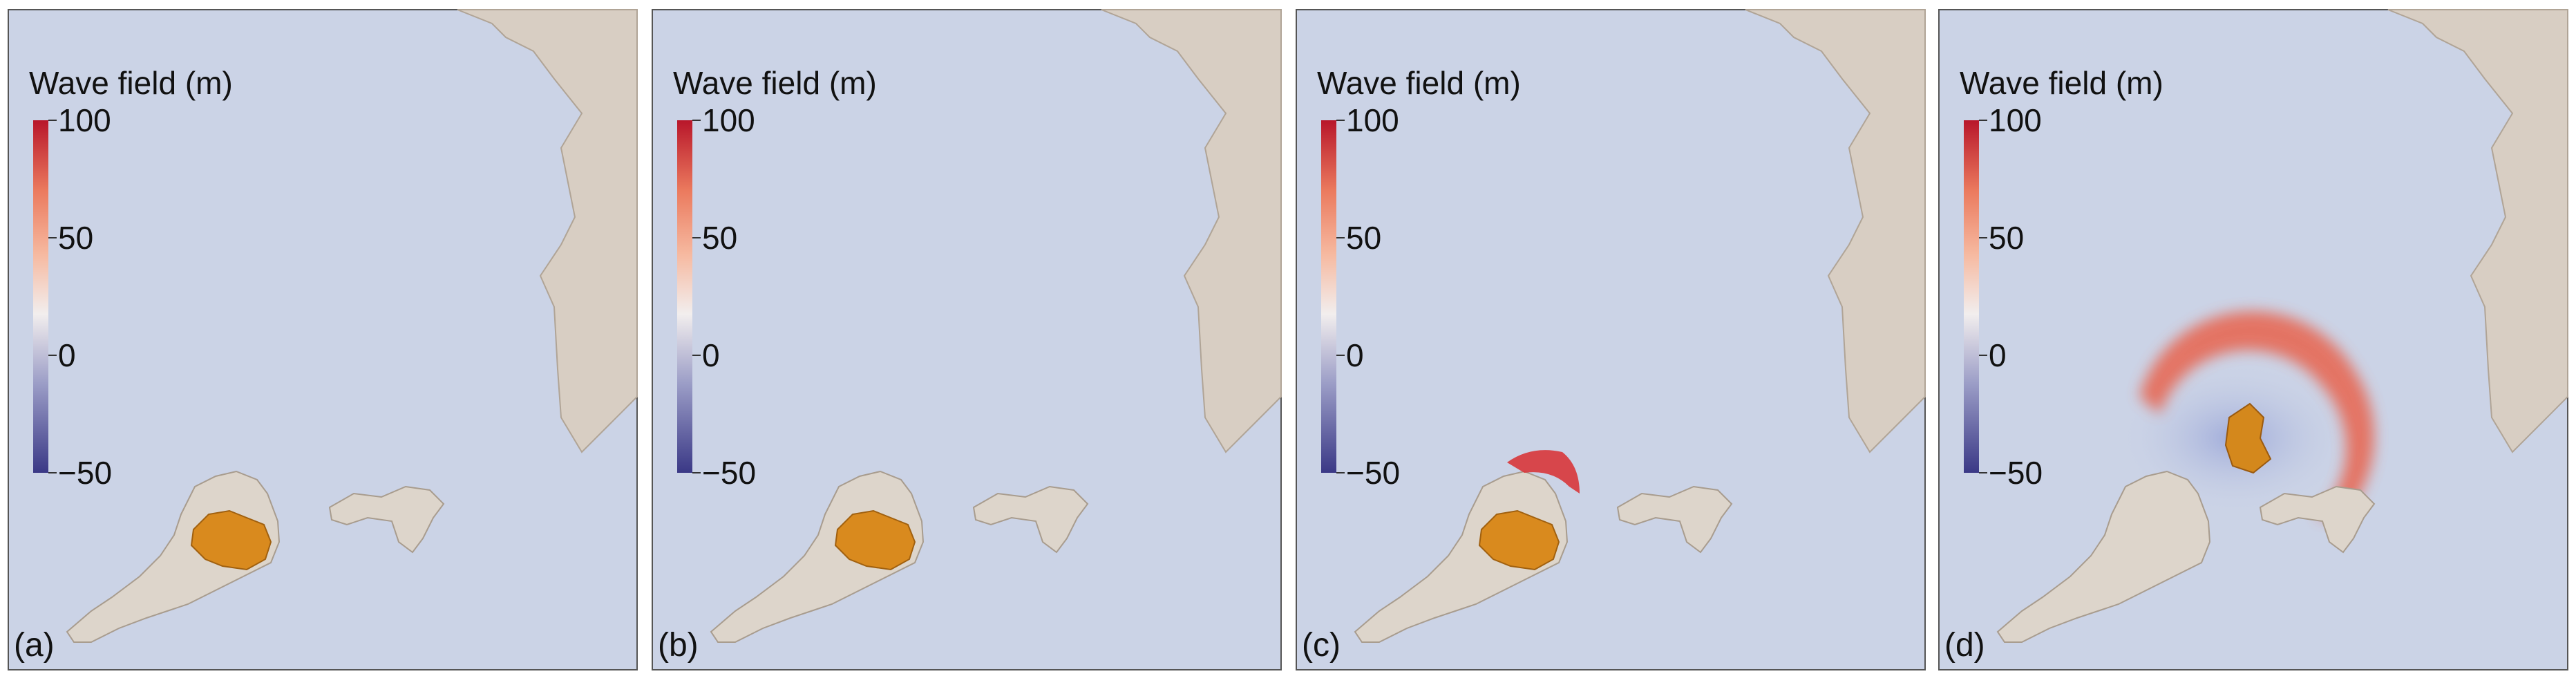  Describe the element at coordinates (1543, 472) in the screenshot. I see `wave-front` at that location.